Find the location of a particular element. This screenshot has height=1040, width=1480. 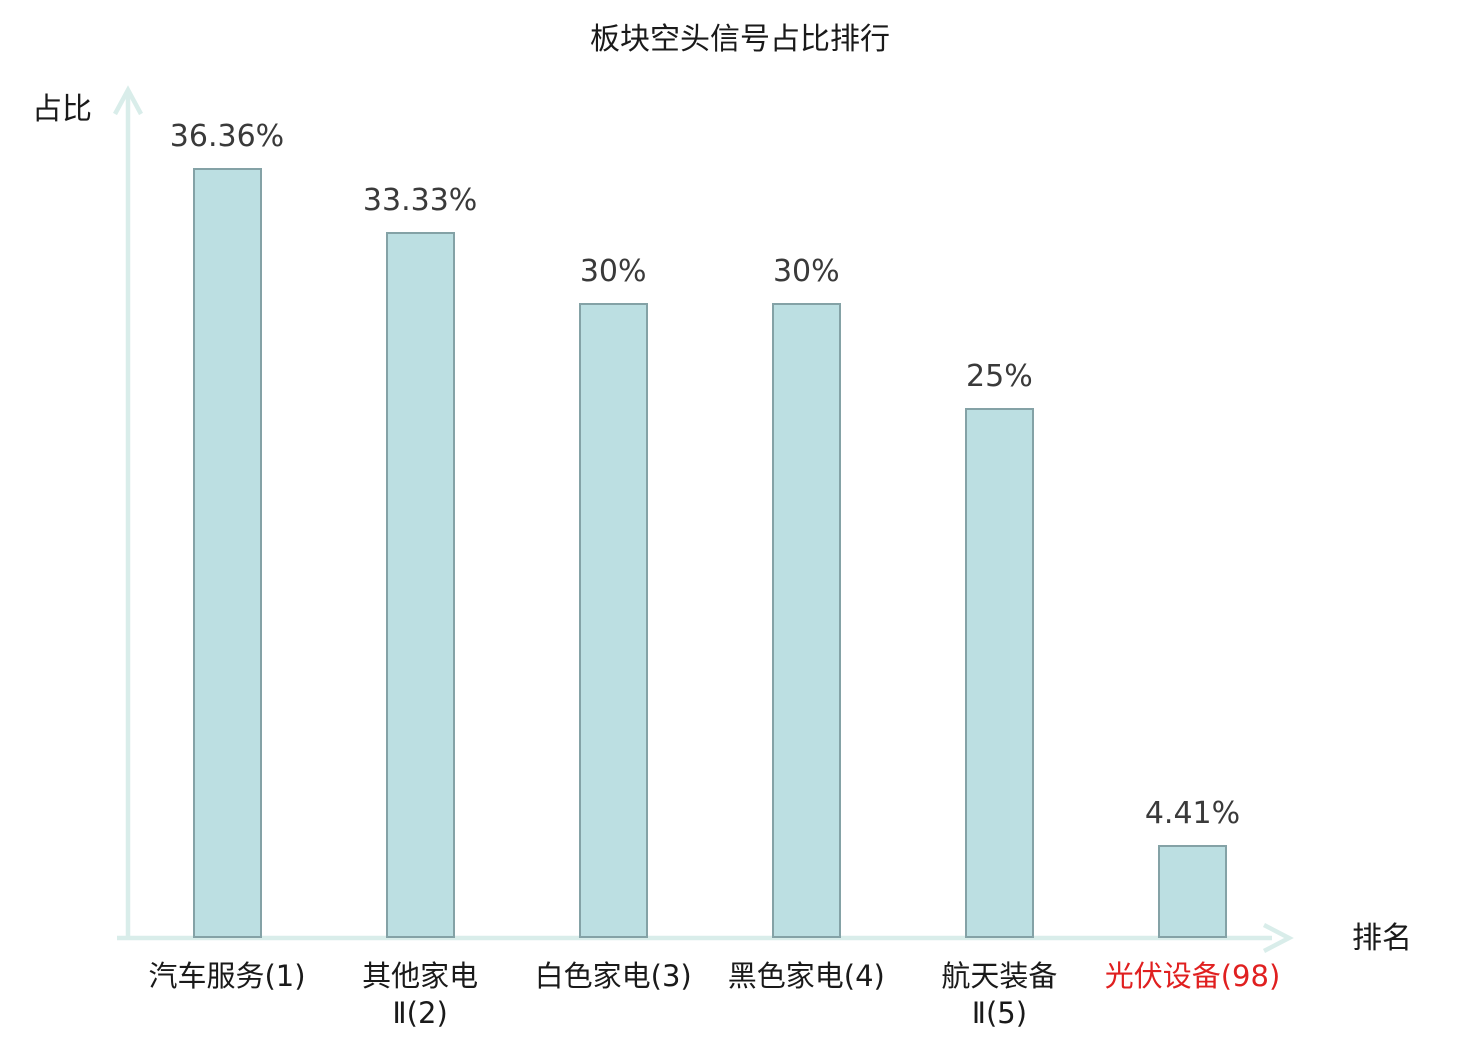

x-tick-label: 其他家电 Ⅱ(2) is located at coordinates (420, 994).